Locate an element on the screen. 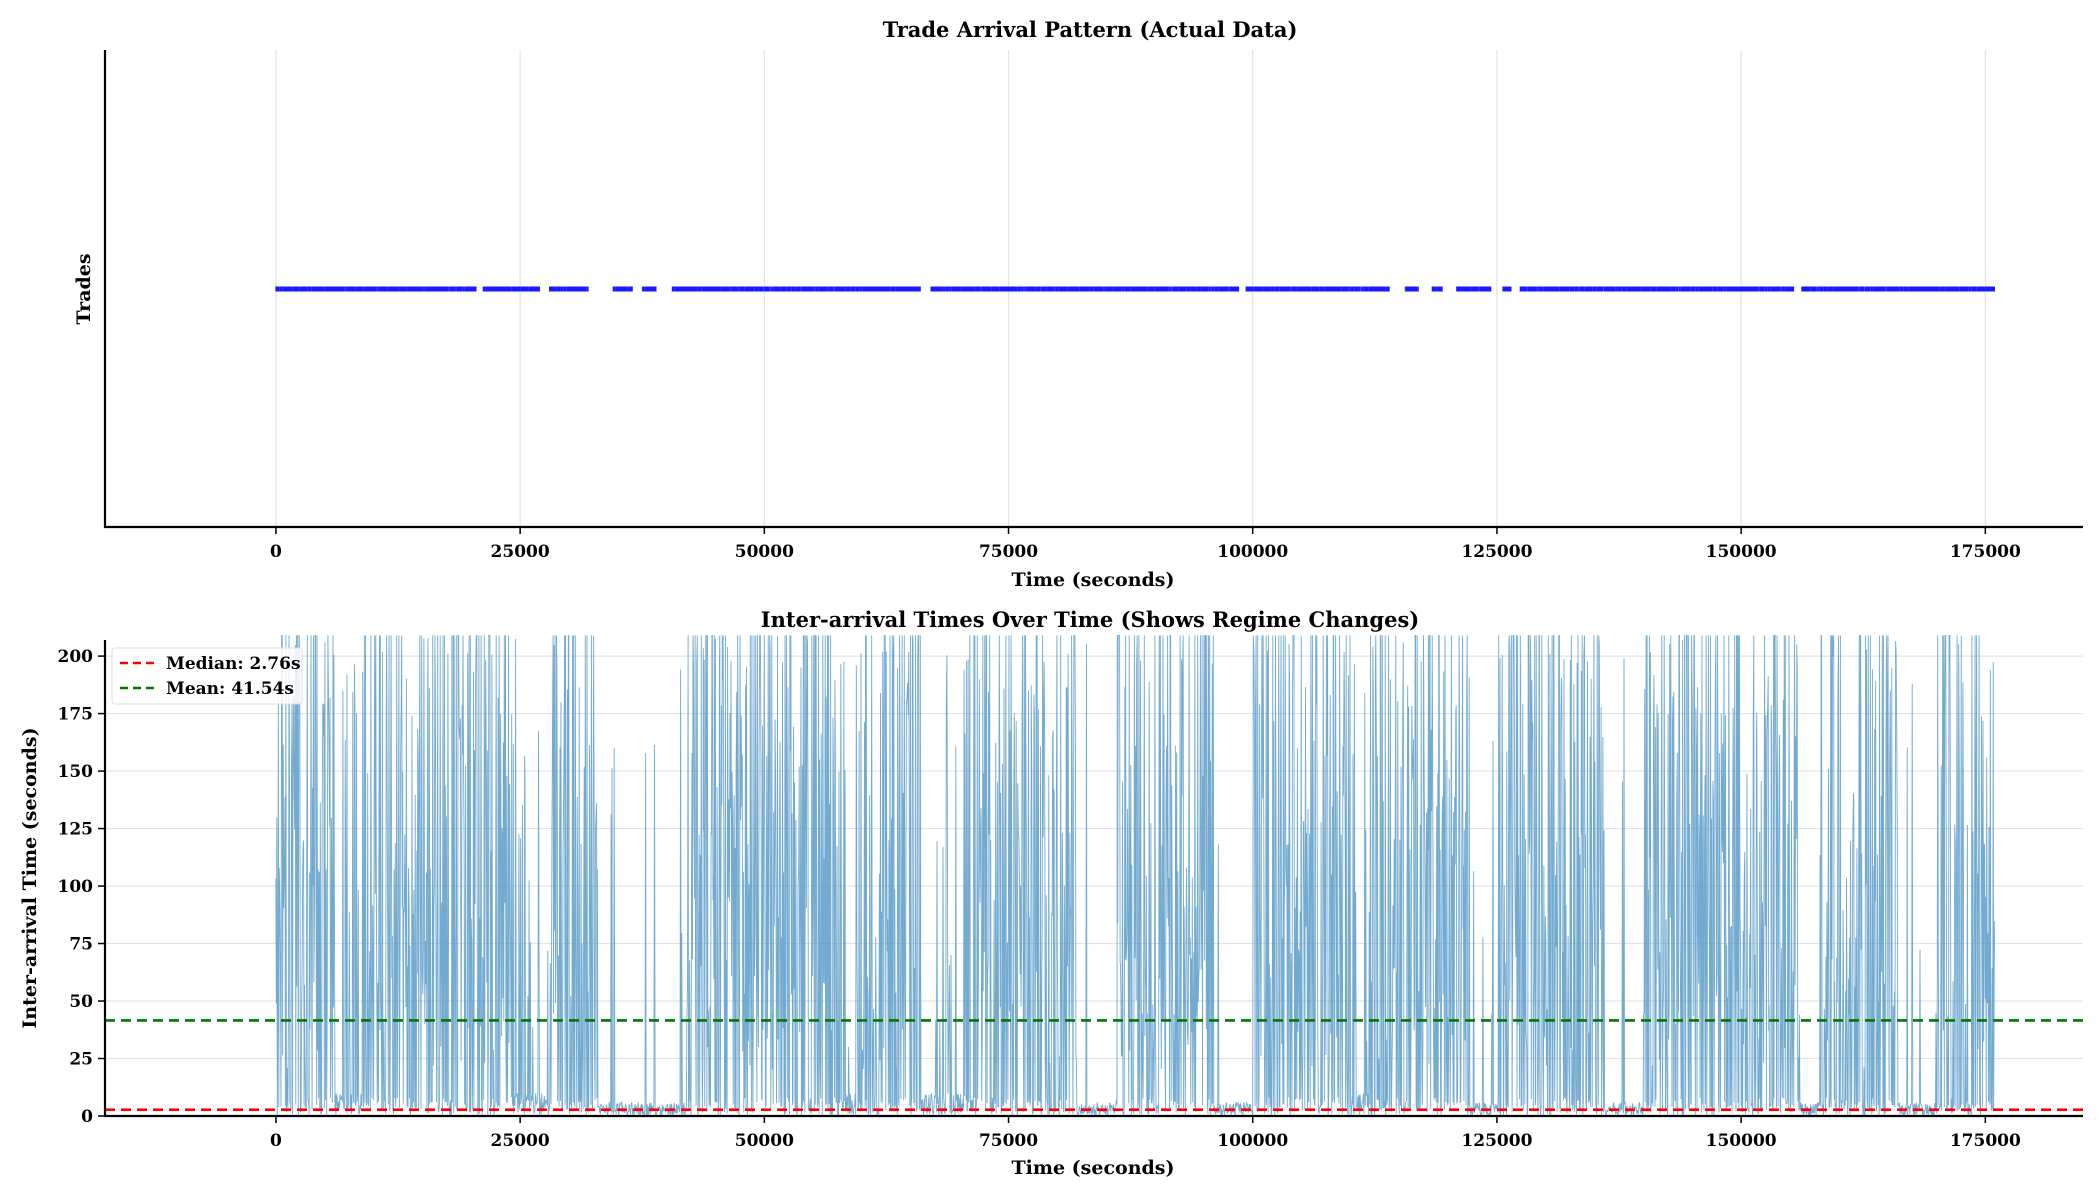 The height and width of the screenshot is (1200, 2100). bottom-x-tick-label-4: 100000 is located at coordinates (1252, 1141).